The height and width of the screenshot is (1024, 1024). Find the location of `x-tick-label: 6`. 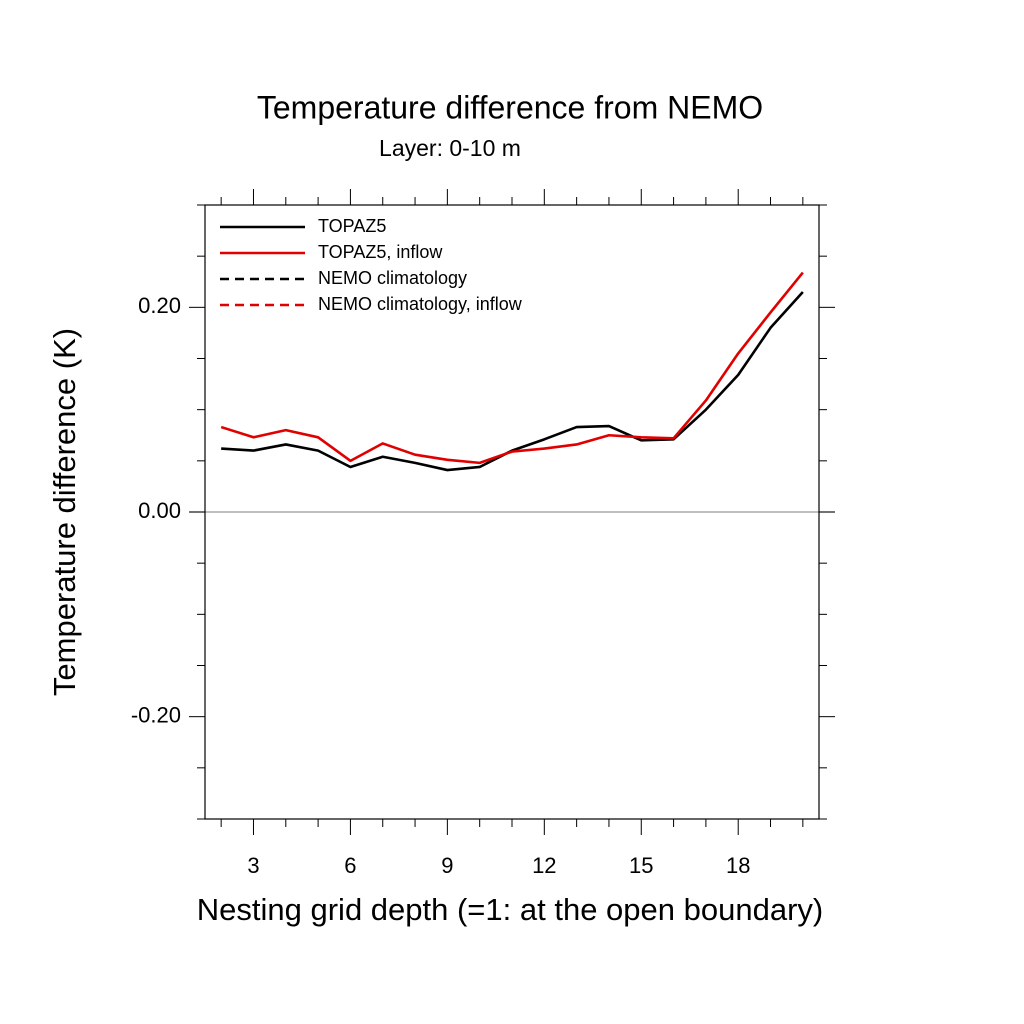

x-tick-label: 6 is located at coordinates (350, 865).